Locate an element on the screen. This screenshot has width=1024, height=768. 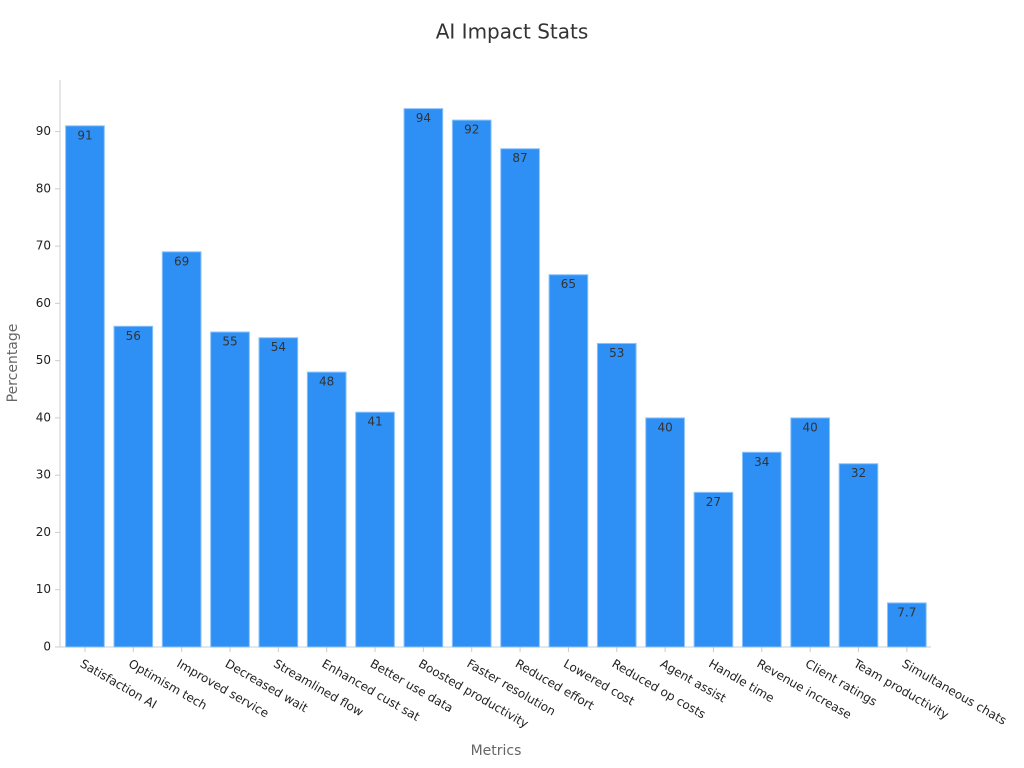
value-label: 41 is located at coordinates (374, 422).